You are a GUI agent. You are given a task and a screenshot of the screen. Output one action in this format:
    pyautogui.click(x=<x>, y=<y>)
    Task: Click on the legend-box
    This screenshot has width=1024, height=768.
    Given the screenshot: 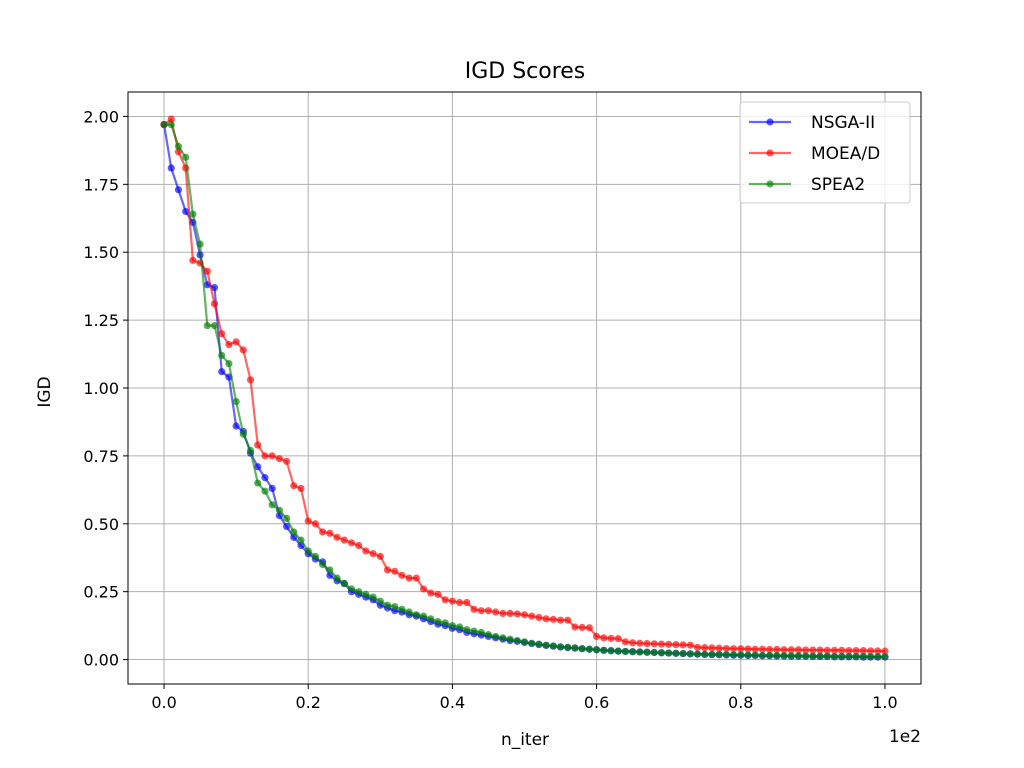 What is the action you would take?
    pyautogui.click(x=825, y=152)
    